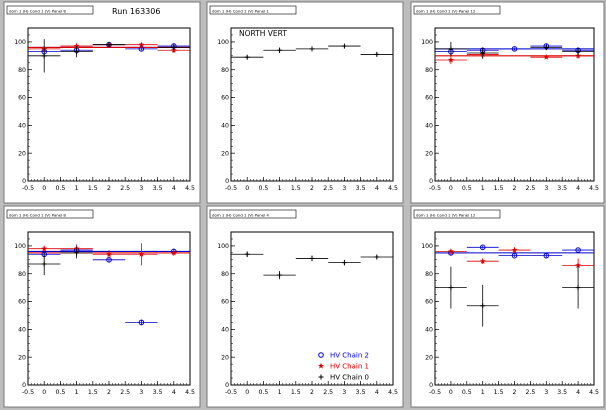  I want to click on panel-title: dom 1 (H) Cond 1 (V) Panel 1, so click(240, 11).